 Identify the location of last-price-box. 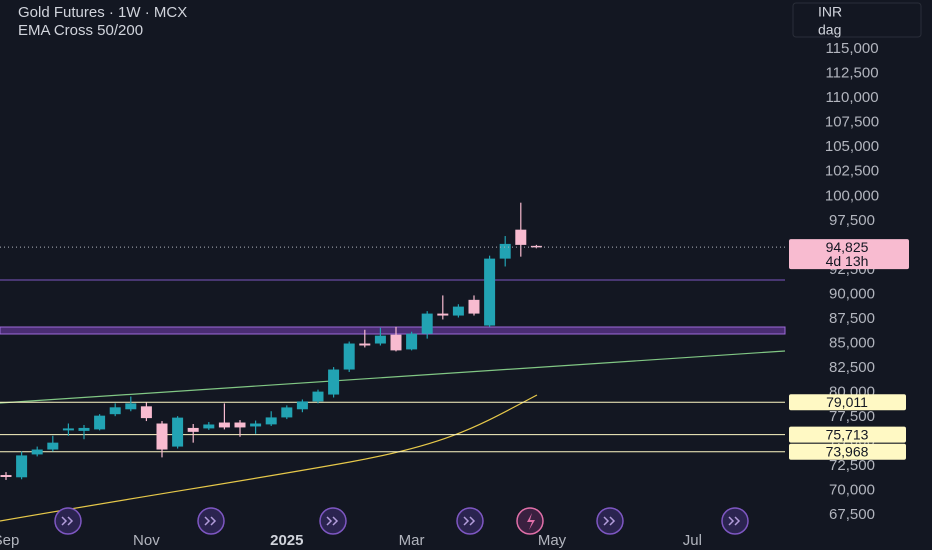
(849, 254).